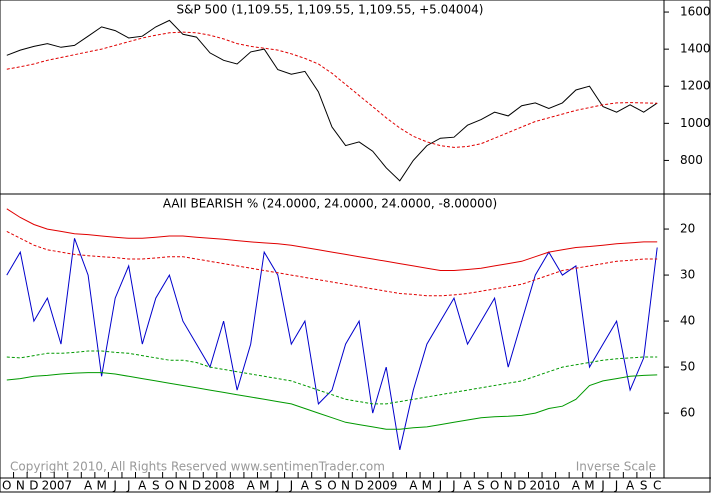  I want to click on y-tick-label: 1400, so click(695, 49).